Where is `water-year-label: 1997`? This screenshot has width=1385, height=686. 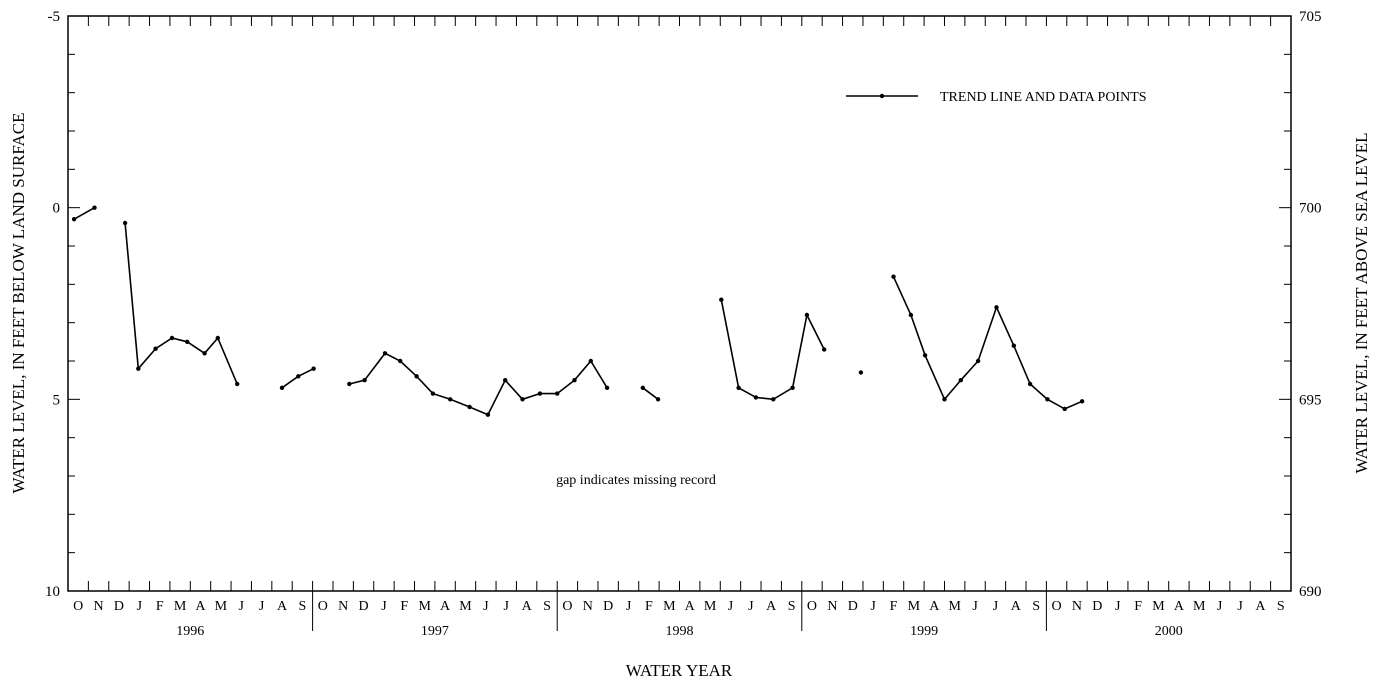 water-year-label: 1997 is located at coordinates (435, 631).